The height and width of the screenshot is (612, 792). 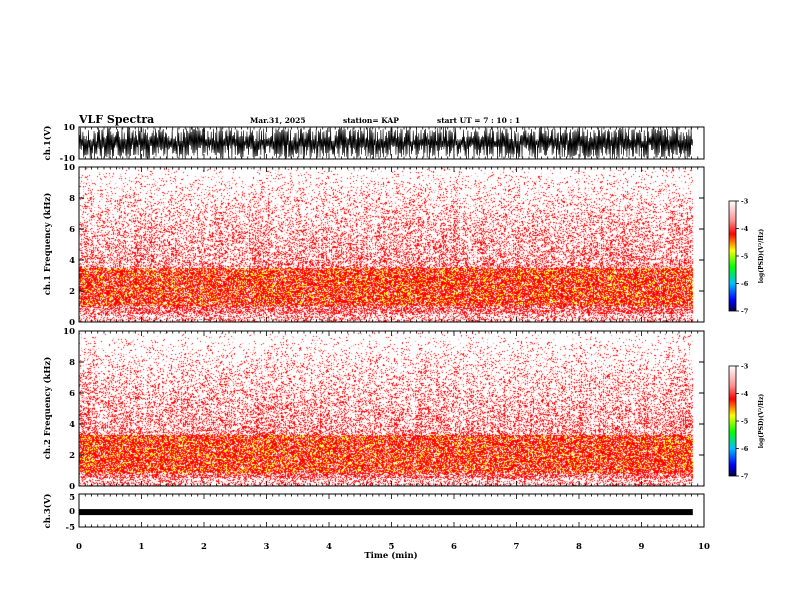 I want to click on x-tick-label: 8, so click(x=579, y=547).